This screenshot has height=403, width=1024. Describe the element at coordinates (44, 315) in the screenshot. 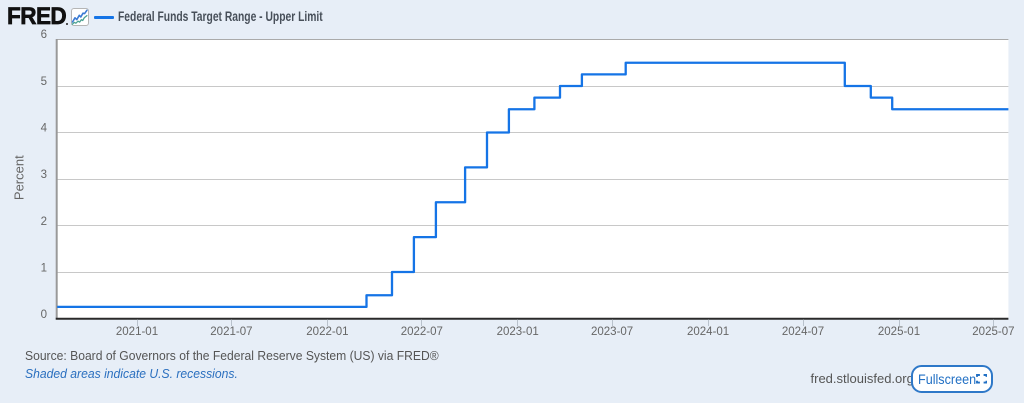

I see `svg-text: 0` at that location.